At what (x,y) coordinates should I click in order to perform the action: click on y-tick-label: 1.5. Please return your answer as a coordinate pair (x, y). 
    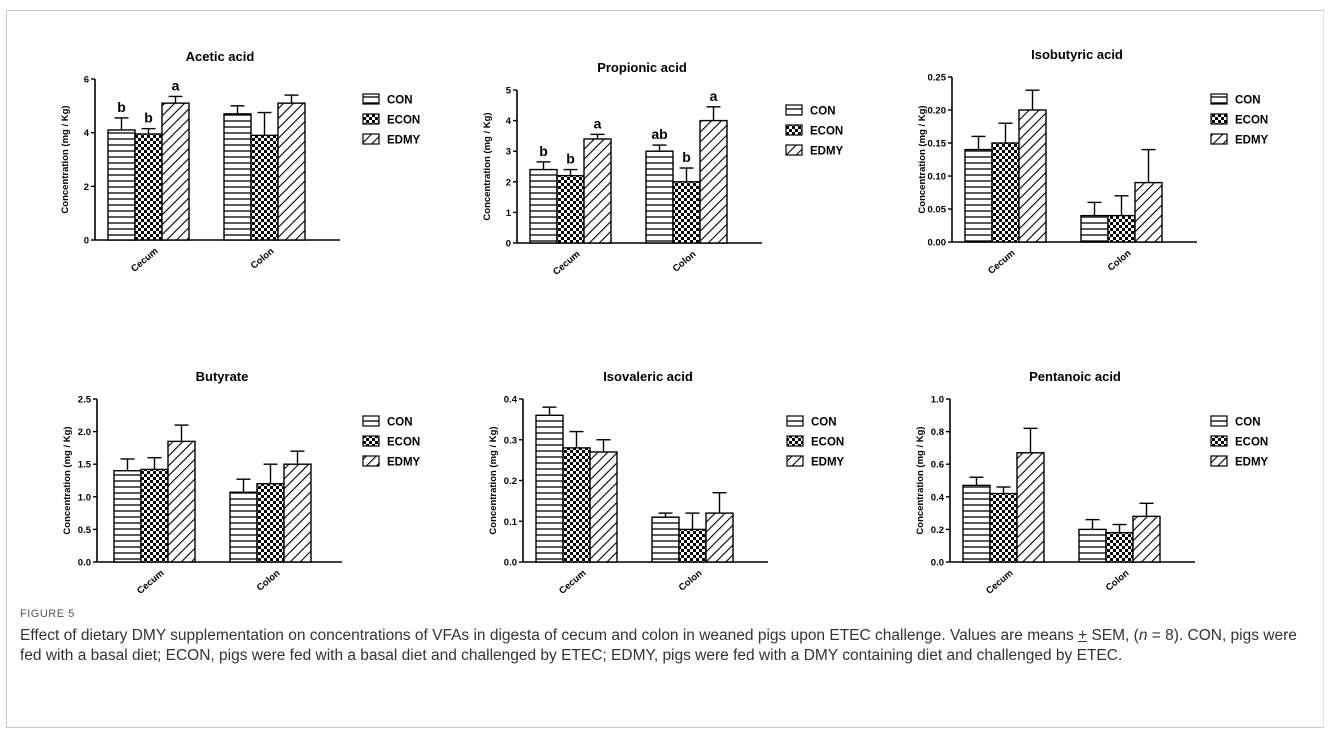
    Looking at the image, I should click on (85, 465).